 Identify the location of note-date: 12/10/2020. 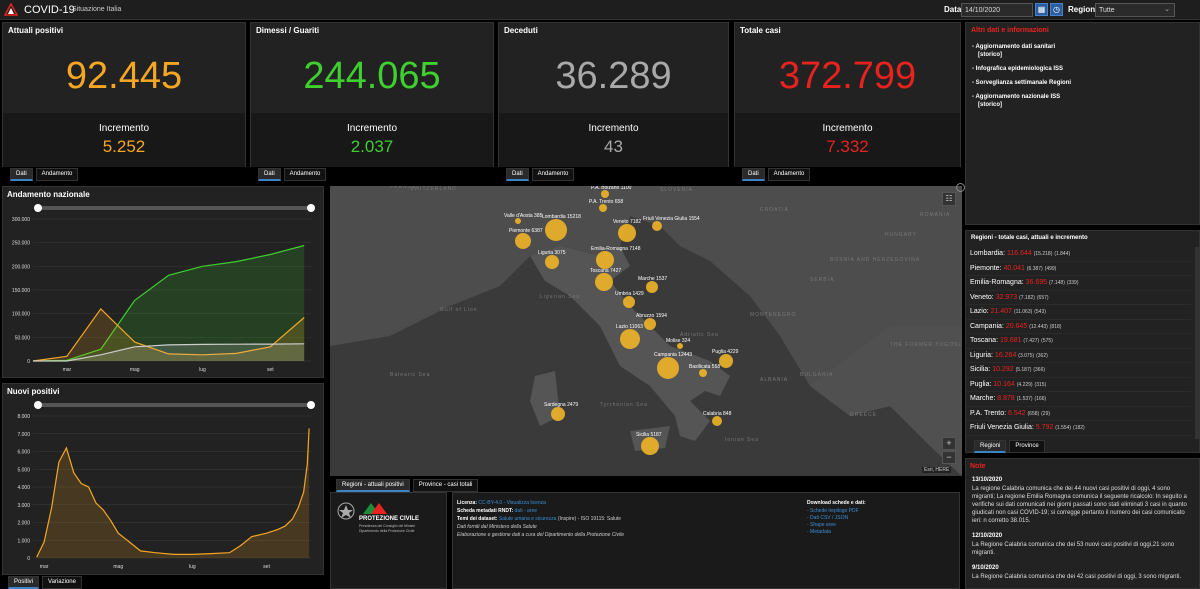
(987, 536).